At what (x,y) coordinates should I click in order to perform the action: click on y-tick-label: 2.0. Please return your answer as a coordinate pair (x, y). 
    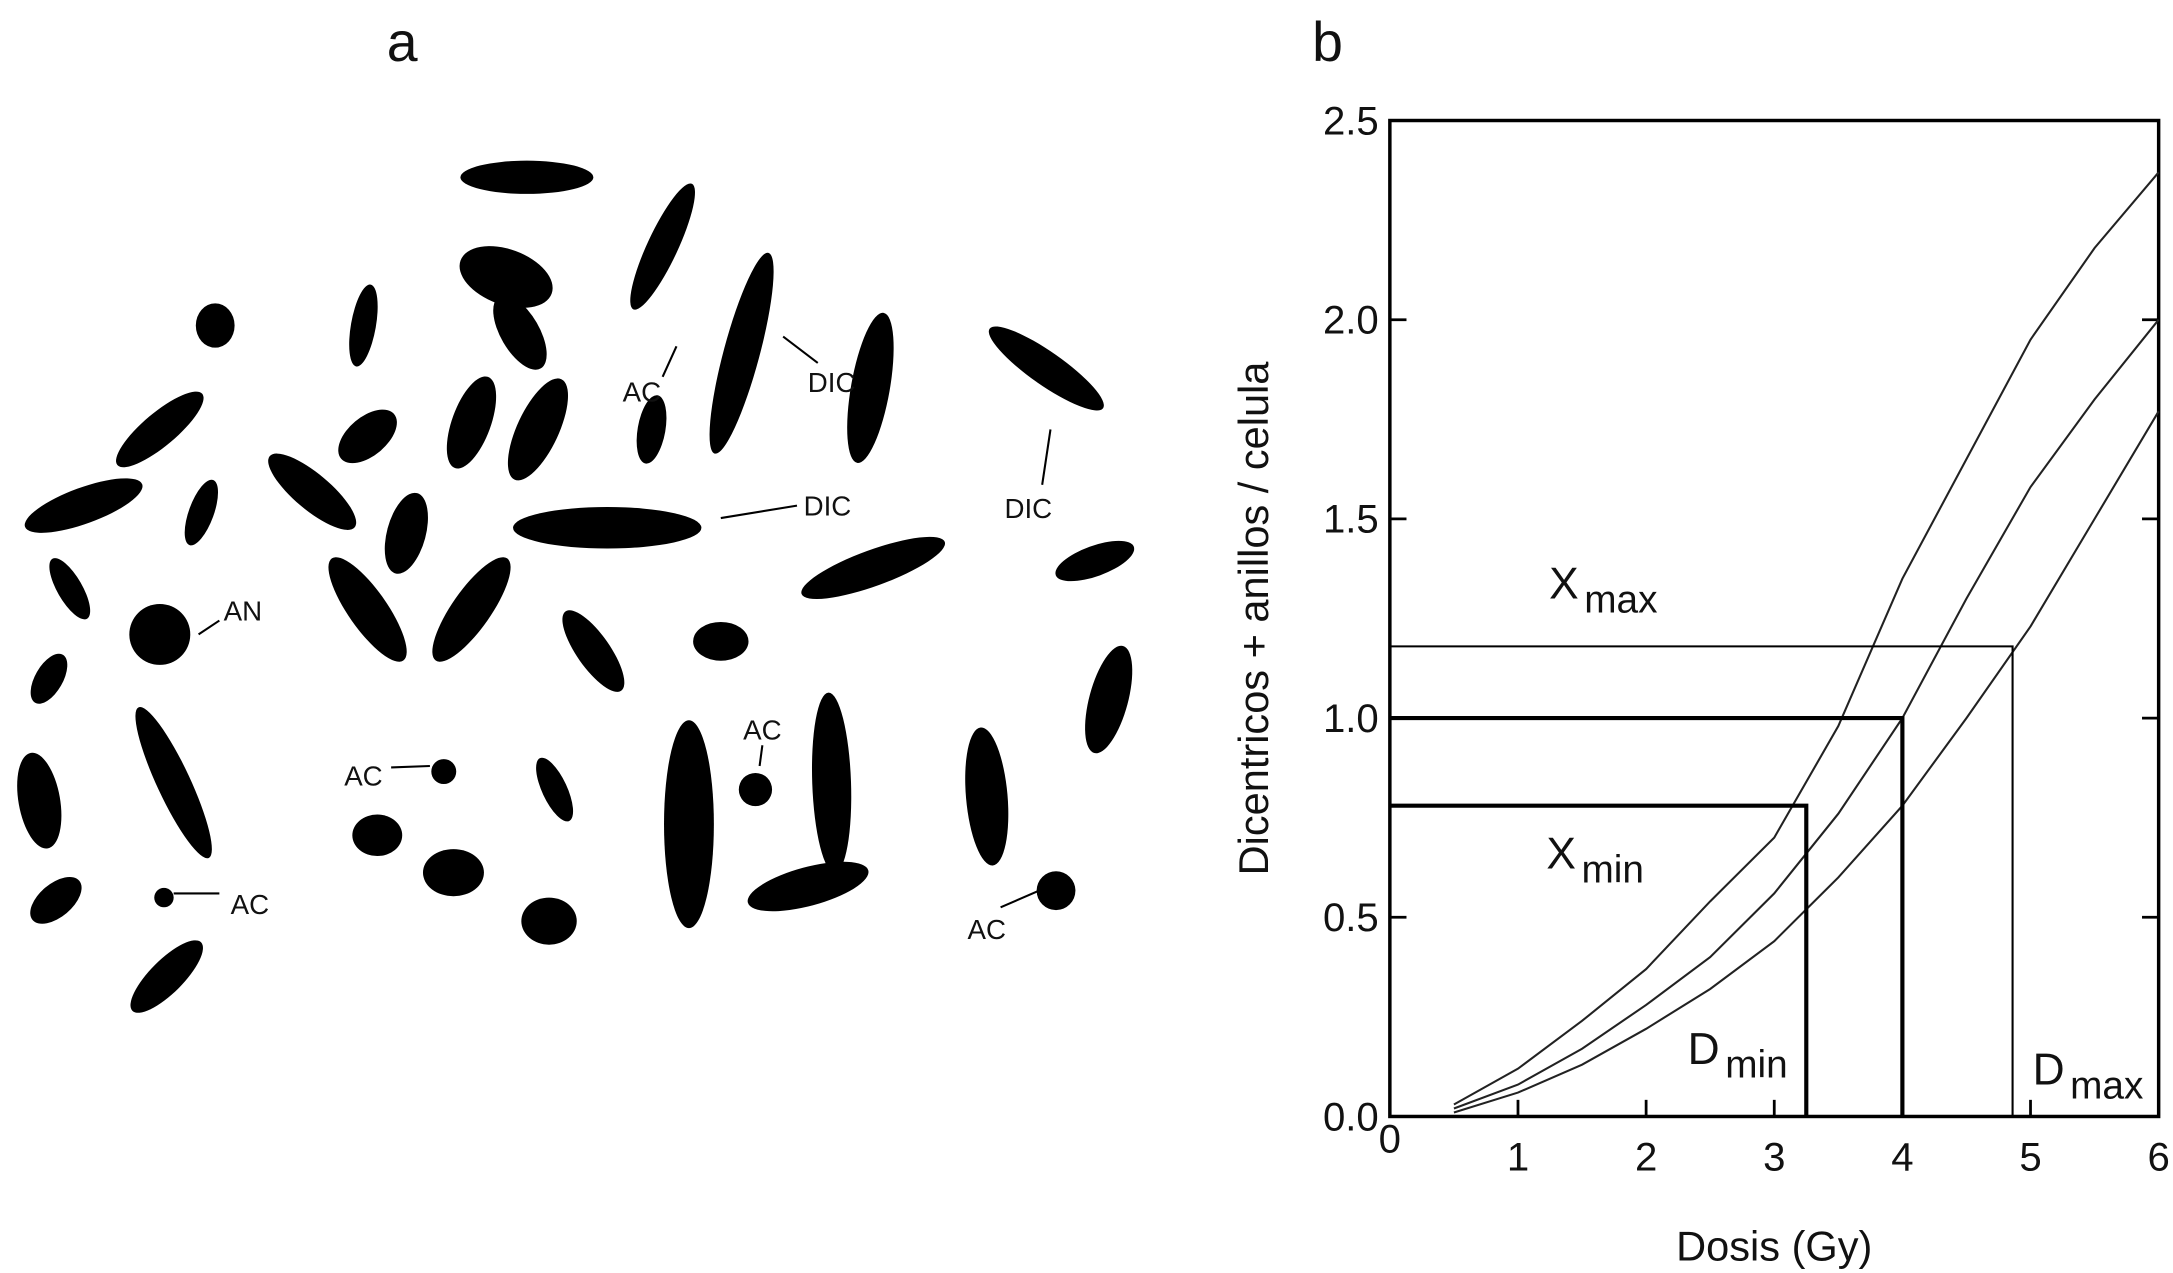
    Looking at the image, I should click on (1351, 320).